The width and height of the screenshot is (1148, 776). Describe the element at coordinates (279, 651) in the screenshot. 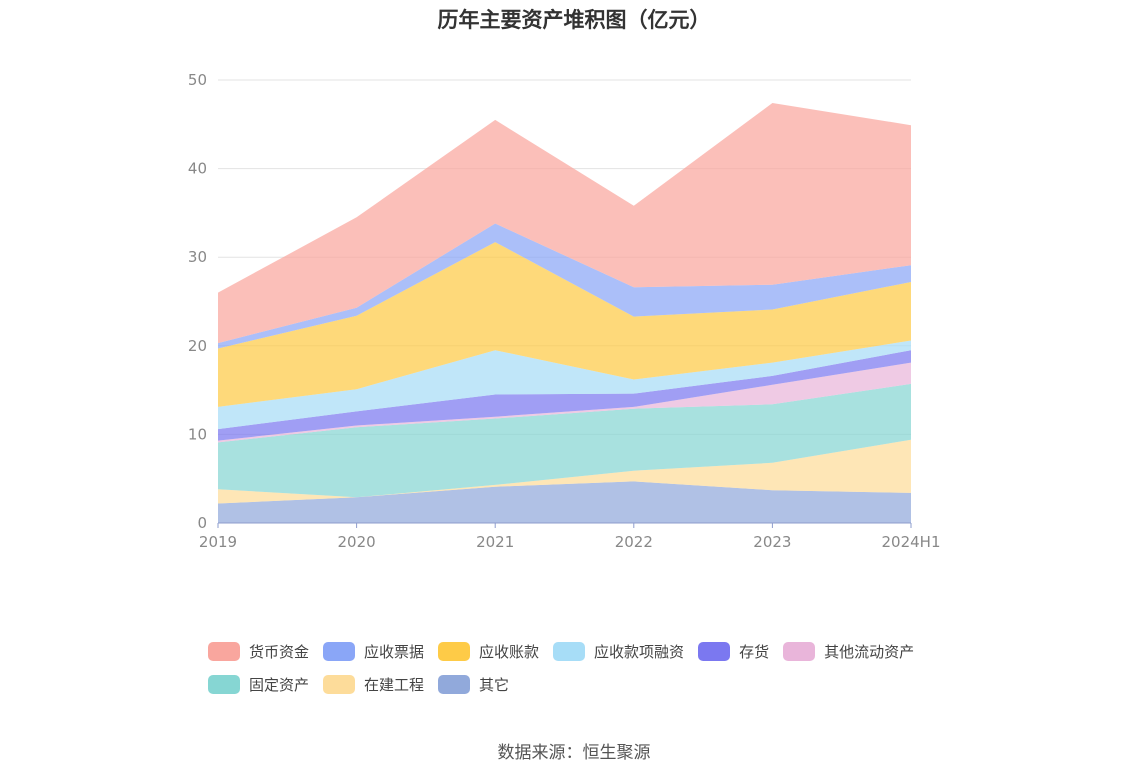

I see `legend-label: 货币资金` at that location.